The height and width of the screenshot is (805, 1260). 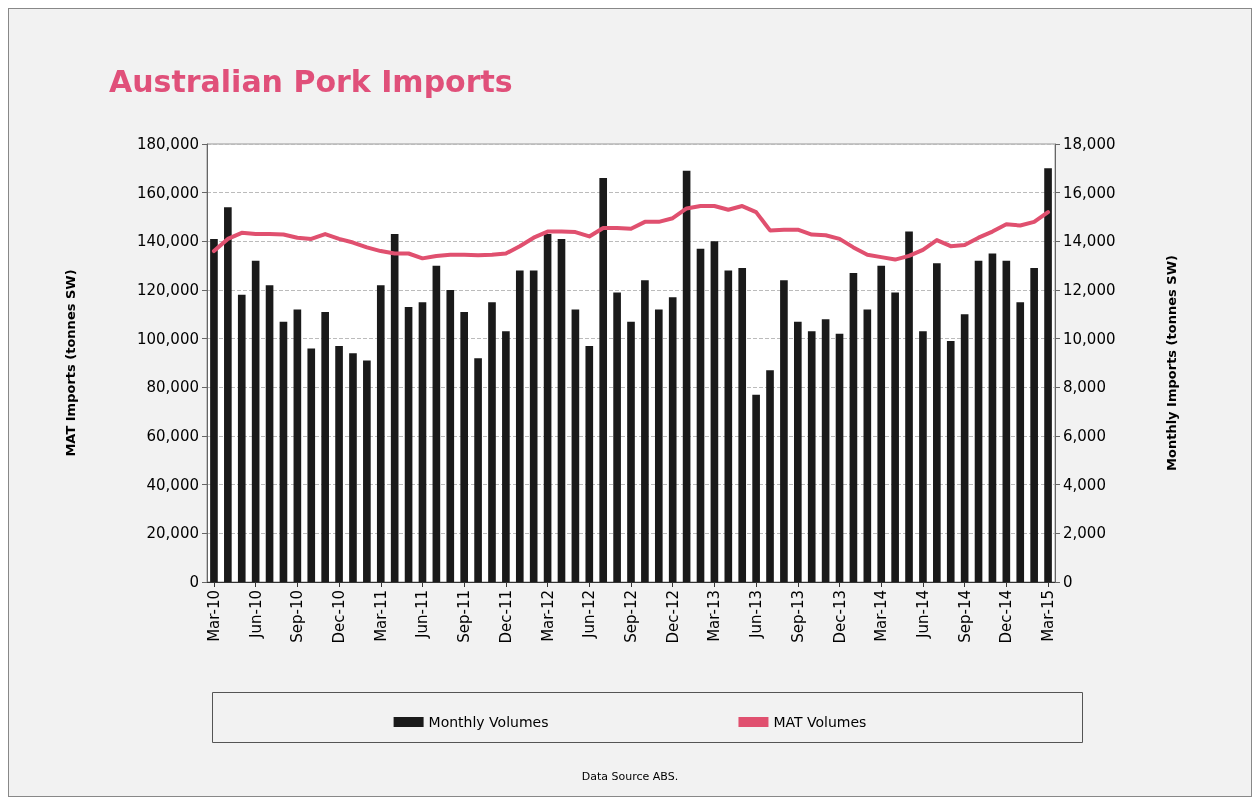 What do you see at coordinates (1089, 290) in the screenshot?
I see `y2-tick-label: 12,000` at bounding box center [1089, 290].